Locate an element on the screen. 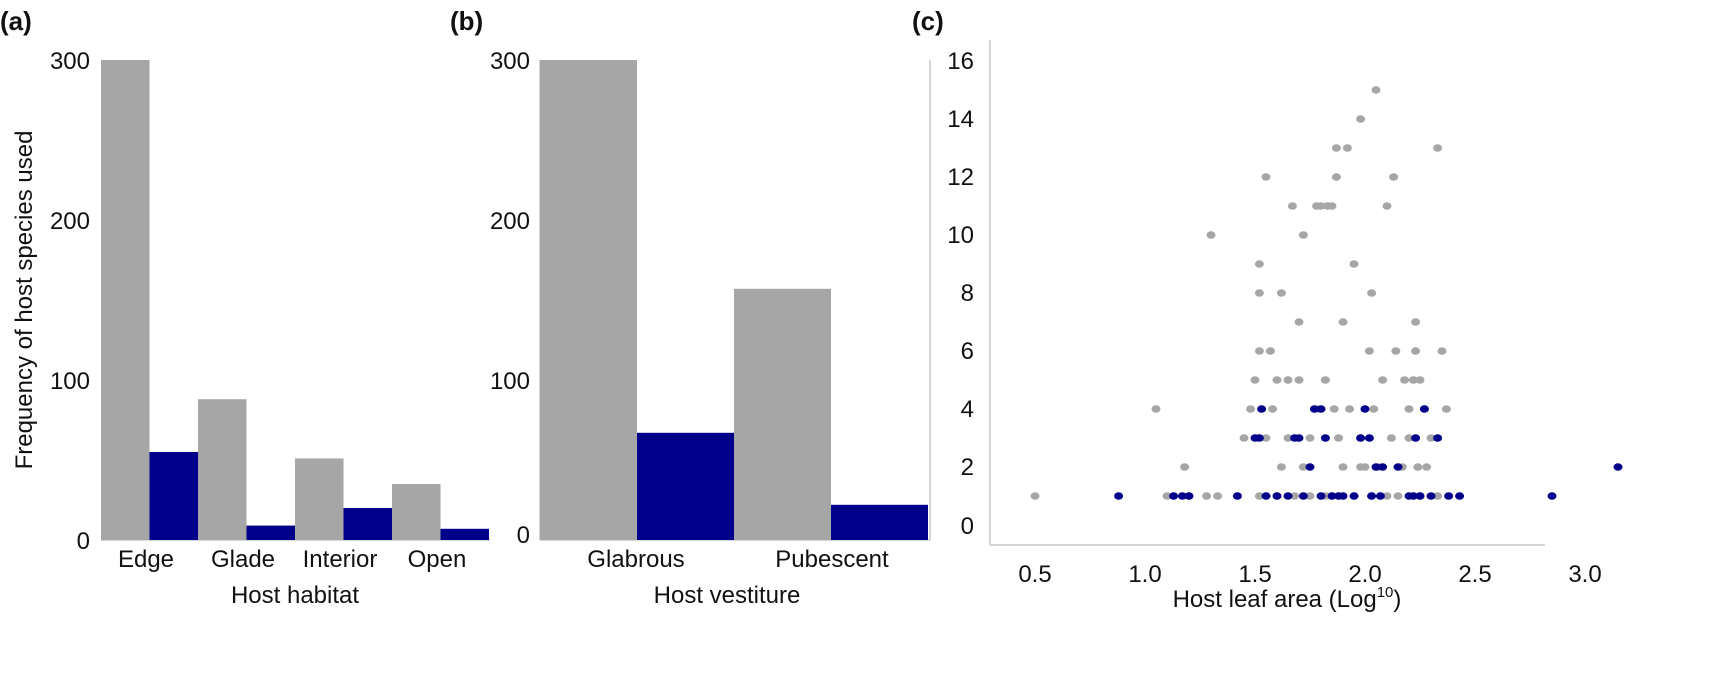 This screenshot has height=675, width=1725. panel-c-y-tick-12: 12 is located at coordinates (960, 177).